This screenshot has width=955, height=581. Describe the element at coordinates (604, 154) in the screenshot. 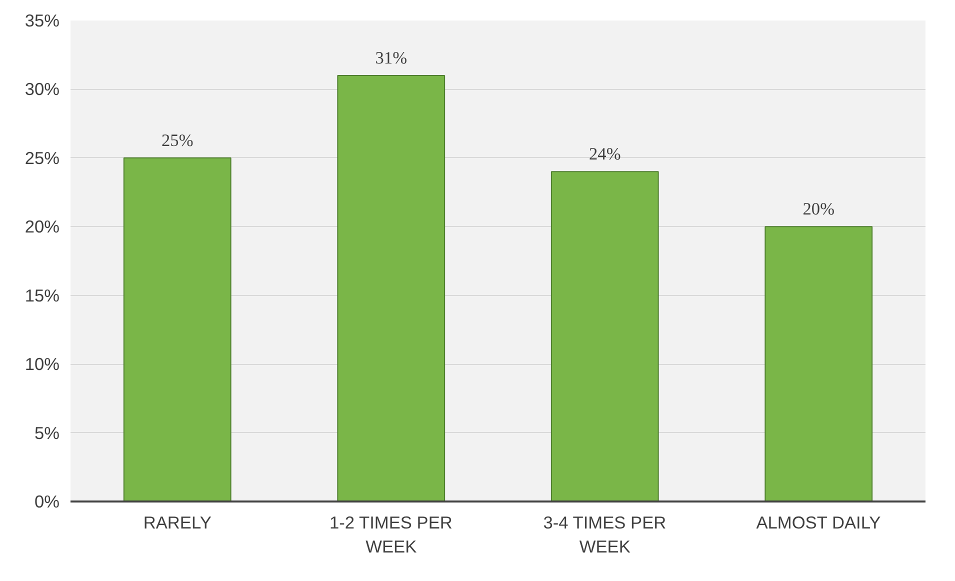

I see `data-label: 24%` at that location.